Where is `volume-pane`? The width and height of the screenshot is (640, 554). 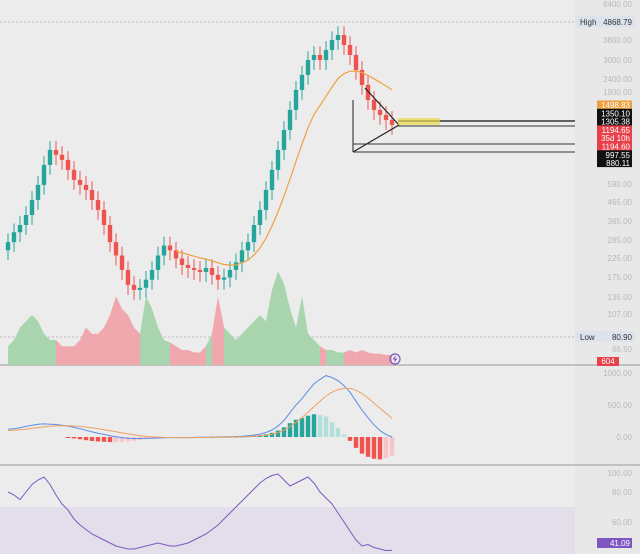 volume-pane is located at coordinates (200, 318).